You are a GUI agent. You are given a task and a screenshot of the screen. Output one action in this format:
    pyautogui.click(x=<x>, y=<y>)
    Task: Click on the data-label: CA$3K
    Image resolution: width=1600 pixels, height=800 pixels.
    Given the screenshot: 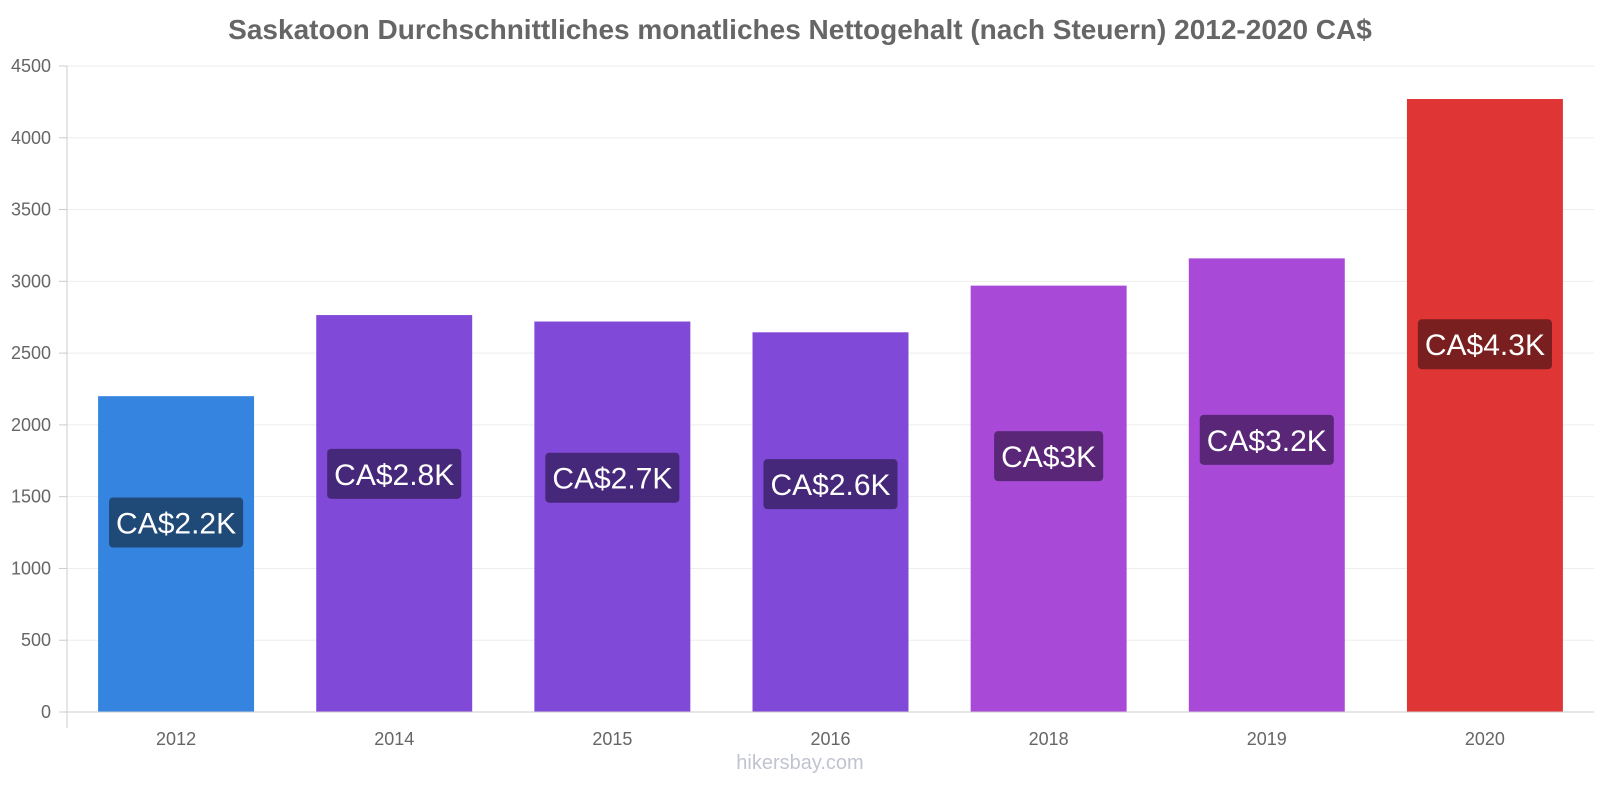 What is the action you would take?
    pyautogui.click(x=1049, y=456)
    